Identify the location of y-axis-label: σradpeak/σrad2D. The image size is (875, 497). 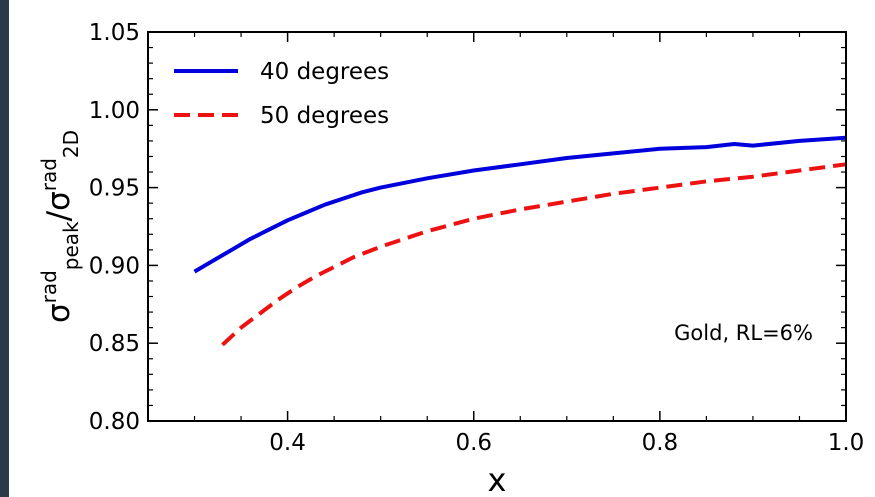
(60, 226).